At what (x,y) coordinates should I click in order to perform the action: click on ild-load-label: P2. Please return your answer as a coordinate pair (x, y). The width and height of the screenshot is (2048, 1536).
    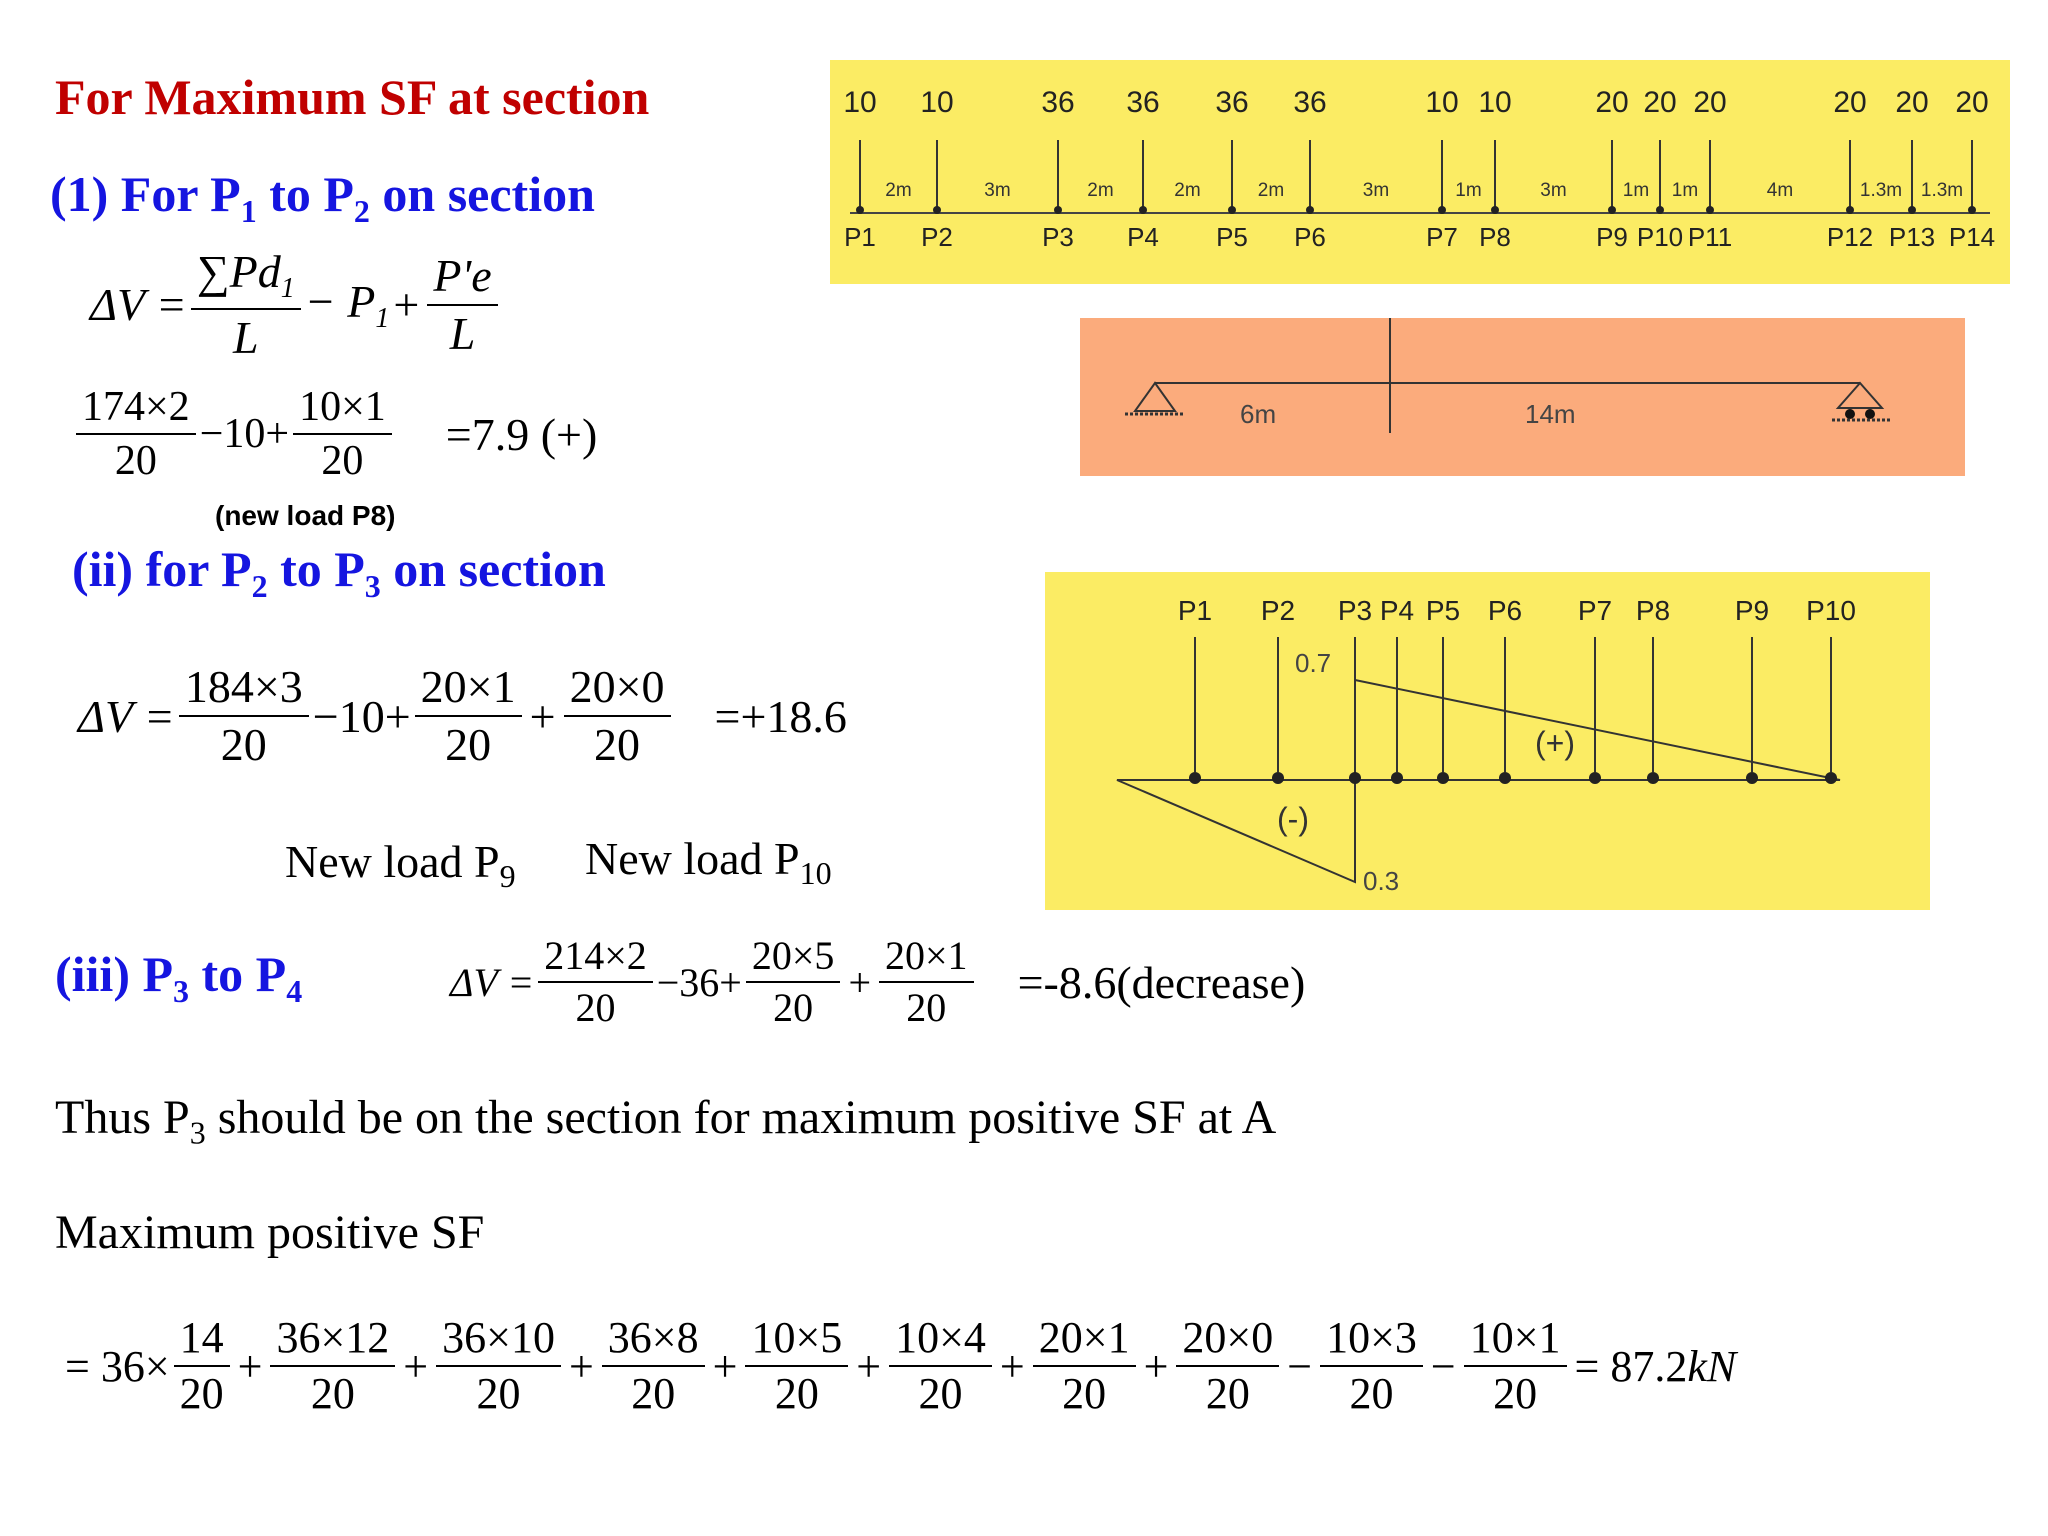
    Looking at the image, I should click on (1278, 610).